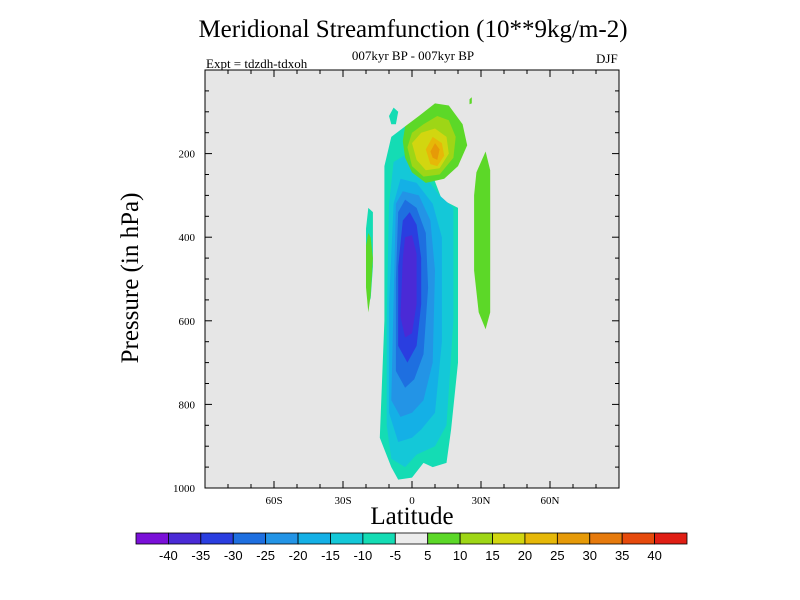 This screenshot has height=600, width=800. Describe the element at coordinates (550, 501) in the screenshot. I see `x-tick-label: 60N` at that location.